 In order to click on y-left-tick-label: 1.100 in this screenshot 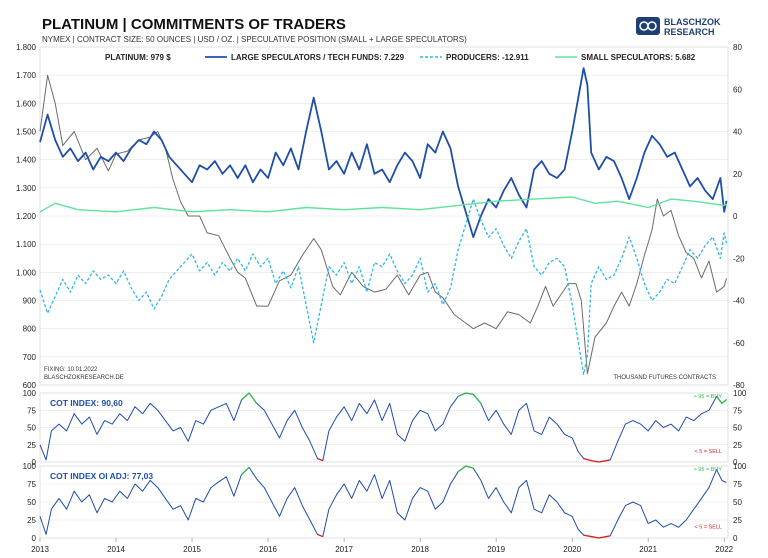, I will do `click(26, 244)`.